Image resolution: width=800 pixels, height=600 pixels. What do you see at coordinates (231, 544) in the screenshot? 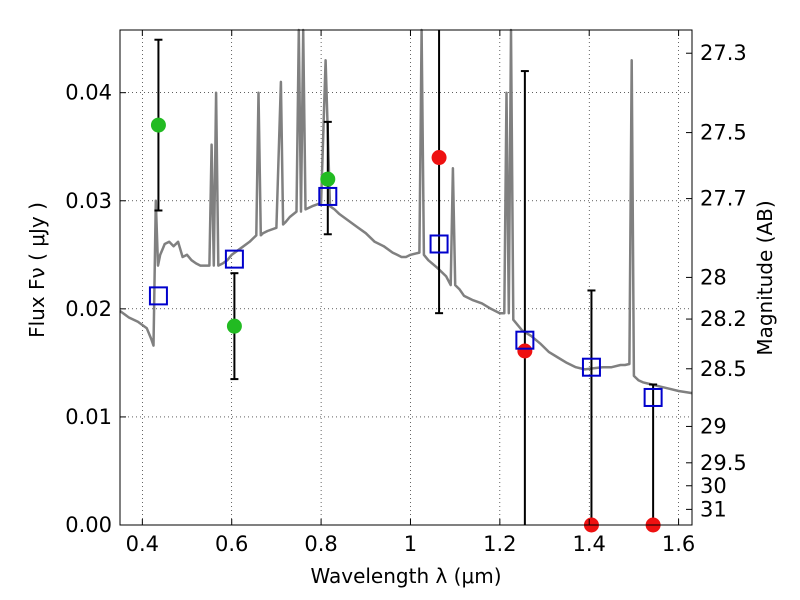
I see `x-tick-label: 0.6` at bounding box center [231, 544].